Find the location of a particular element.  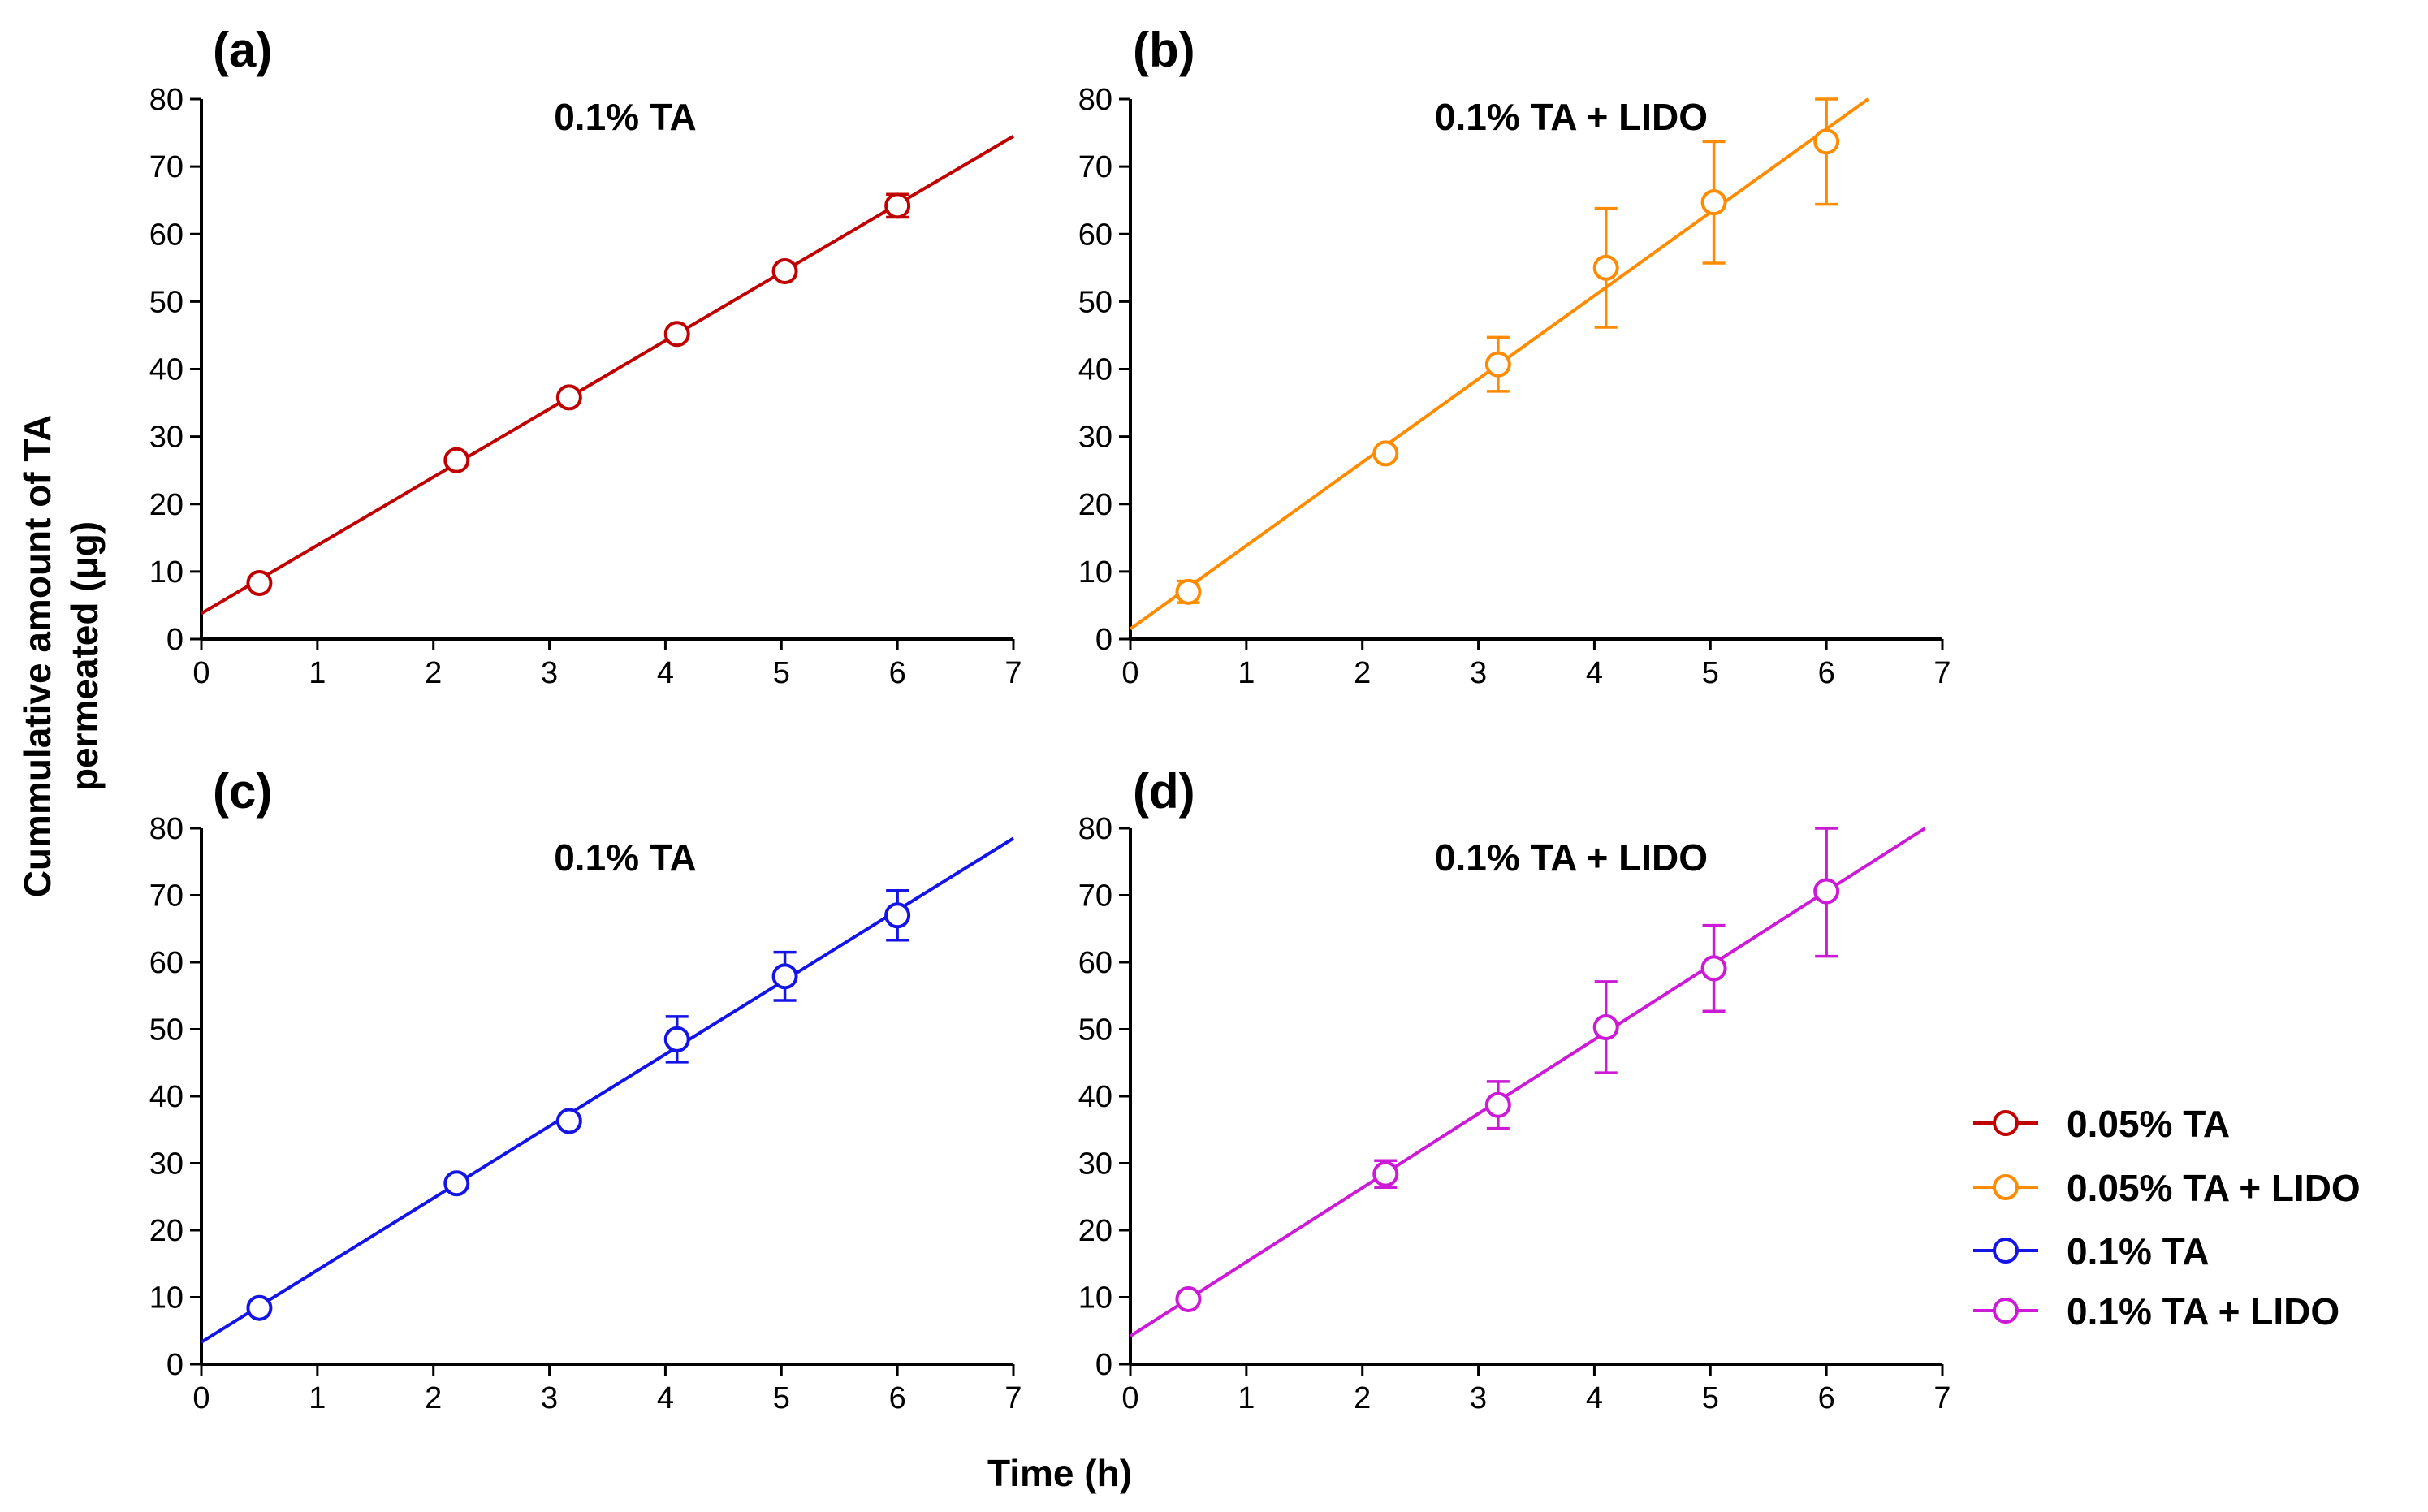

legend-item: 0.05% TA is located at coordinates (2101, 1124).